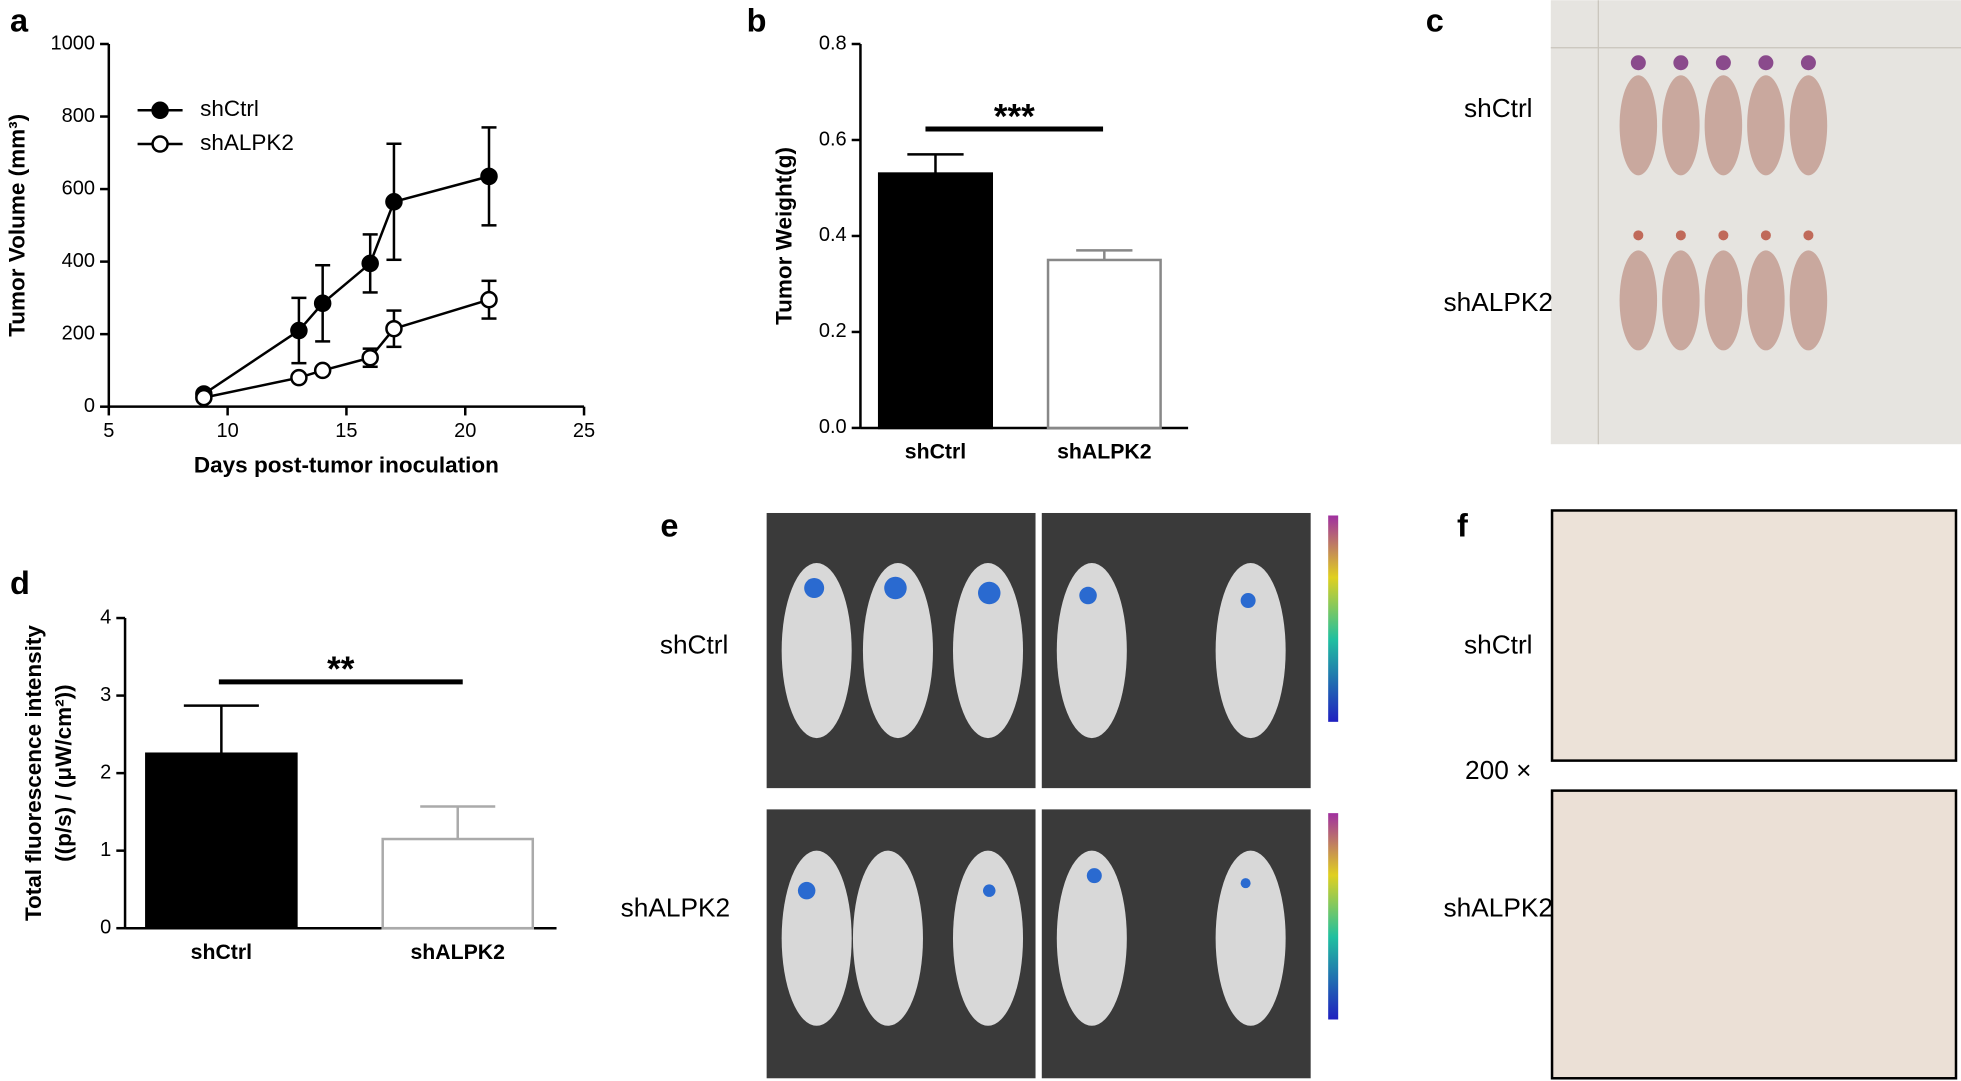 This screenshot has height=1081, width=1961. I want to click on y-axis-label: Tumor Volume (mm³), so click(17, 225).